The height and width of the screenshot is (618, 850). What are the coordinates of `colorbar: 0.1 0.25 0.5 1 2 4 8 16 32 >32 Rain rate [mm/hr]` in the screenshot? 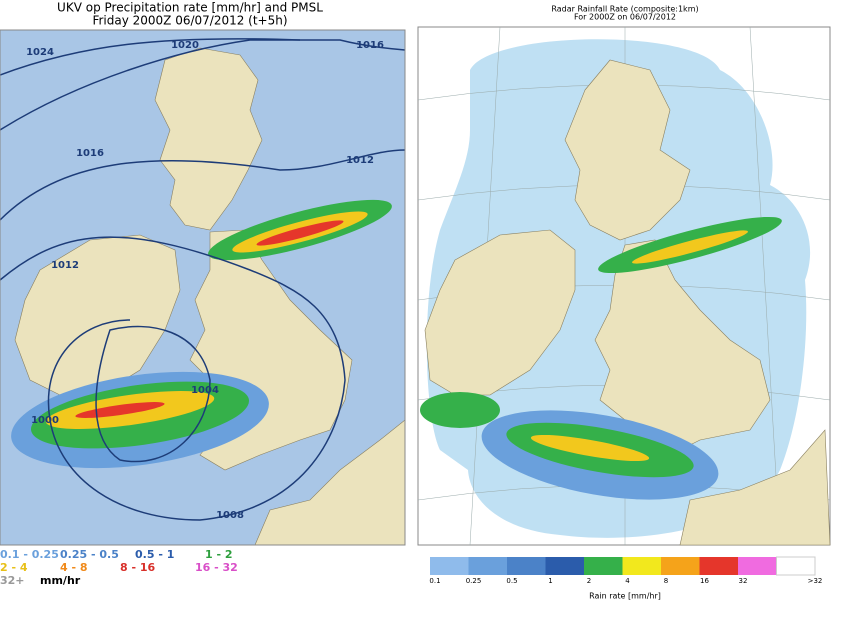 It's located at (626, 578).